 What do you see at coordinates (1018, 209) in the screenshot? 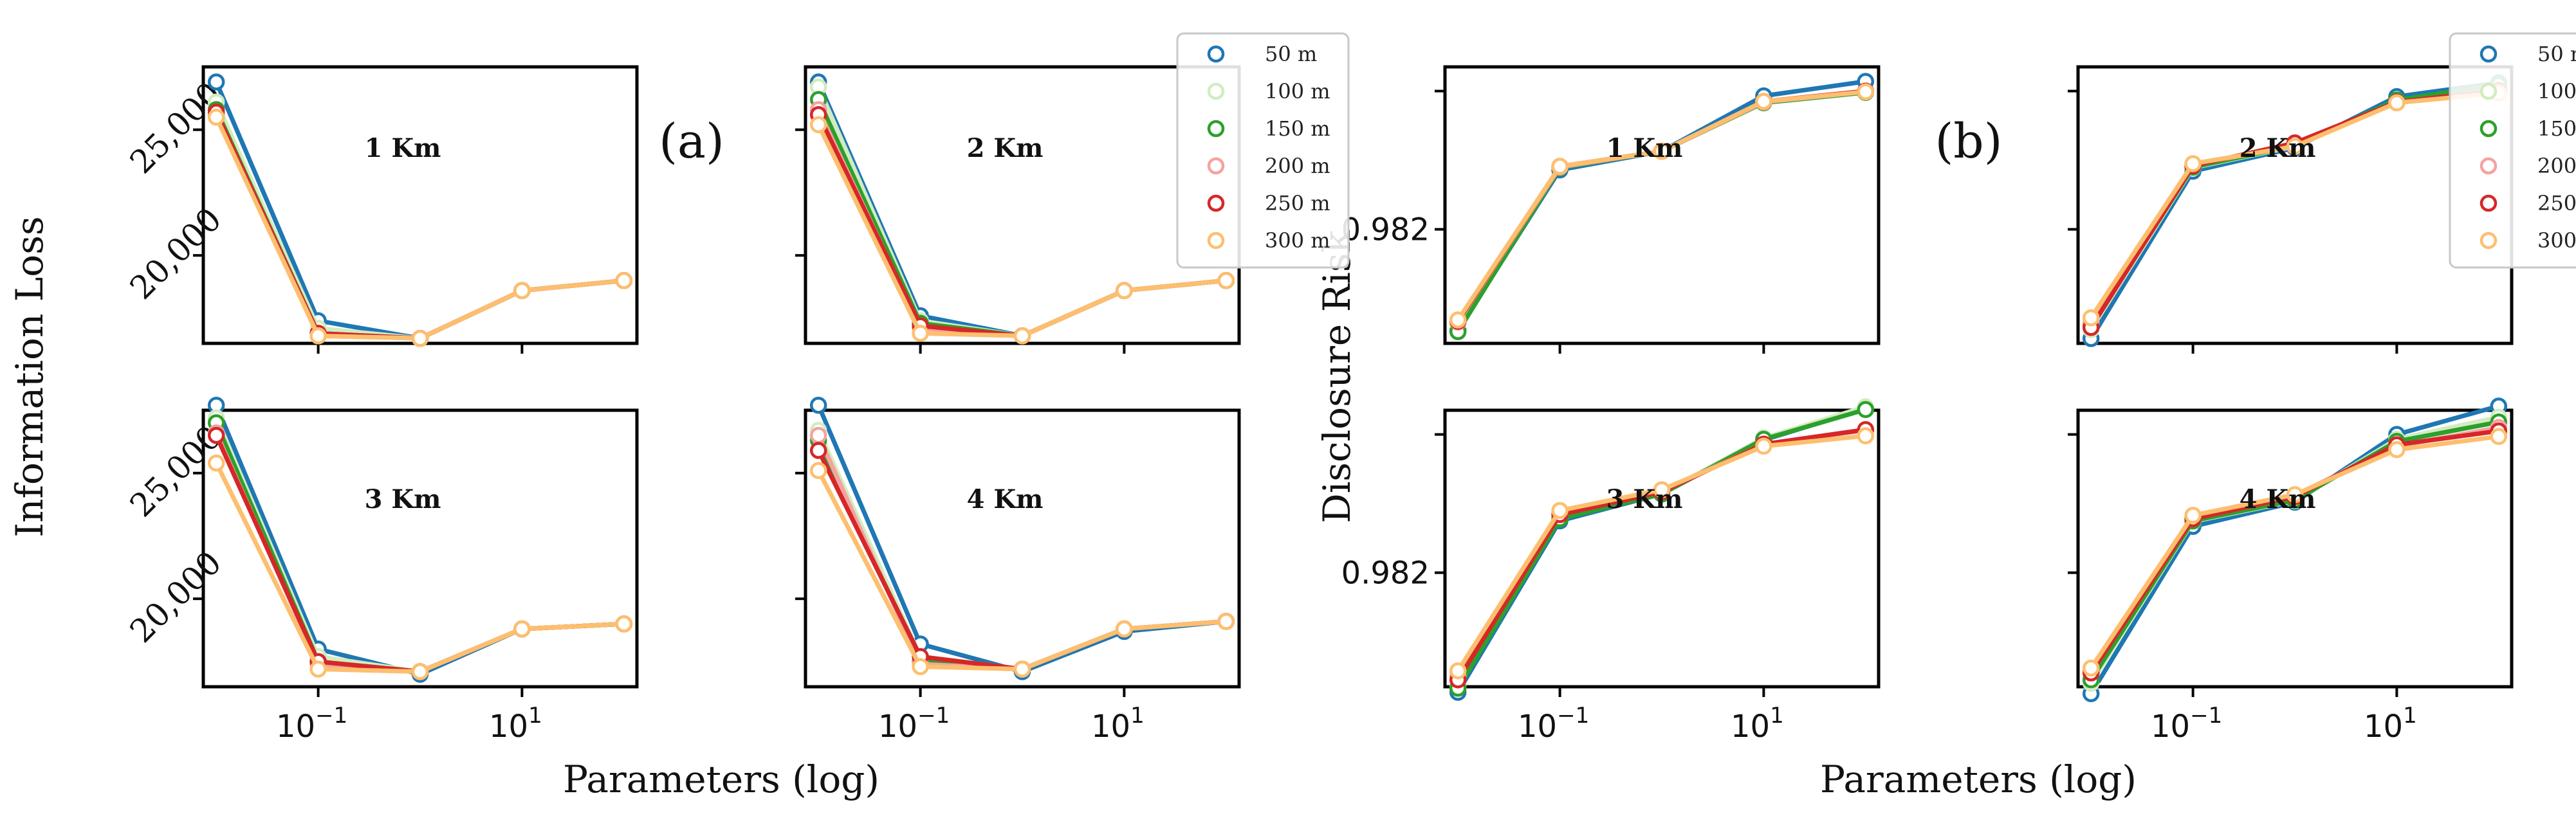
I see `panel-information-loss-2: 2 Km` at bounding box center [1018, 209].